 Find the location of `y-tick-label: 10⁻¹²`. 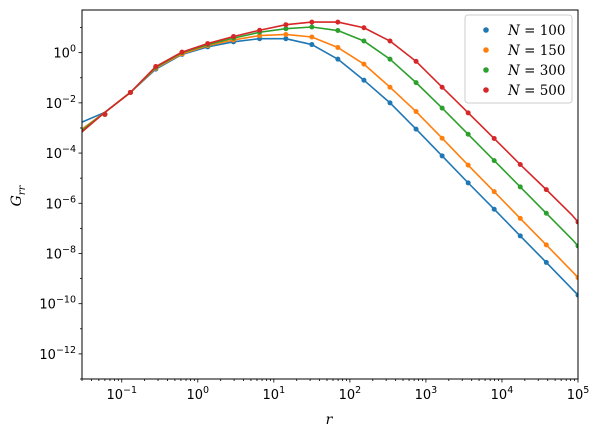

y-tick-label: 10⁻¹² is located at coordinates (57, 354).